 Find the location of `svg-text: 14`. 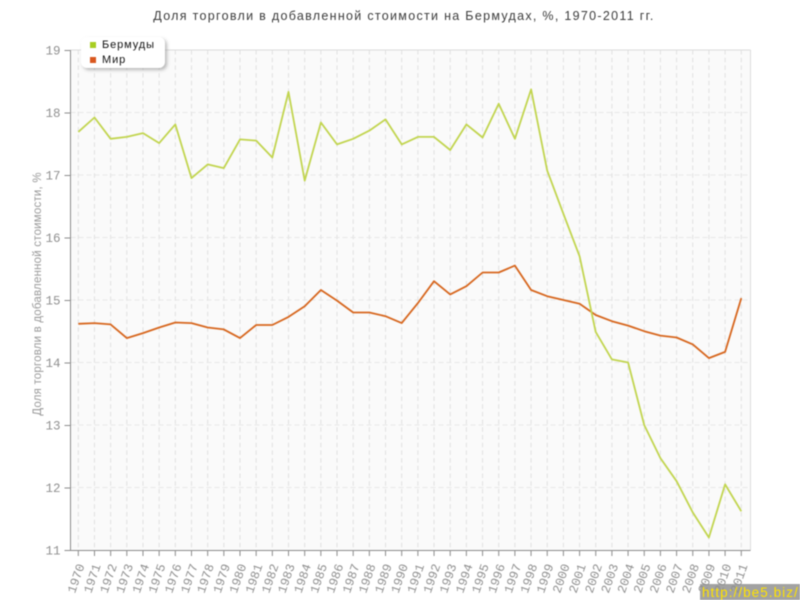

svg-text: 14 is located at coordinates (52, 364).